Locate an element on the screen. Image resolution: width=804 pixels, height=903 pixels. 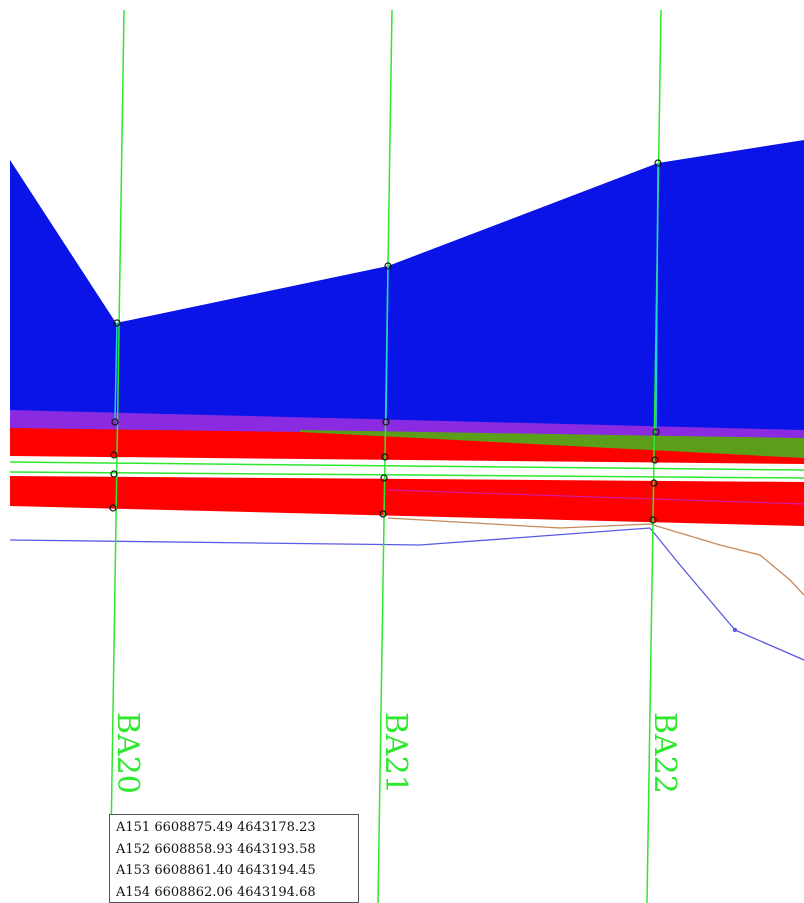
coordinate-row: A151 6608875.49 4643178.23 is located at coordinates (216, 827).